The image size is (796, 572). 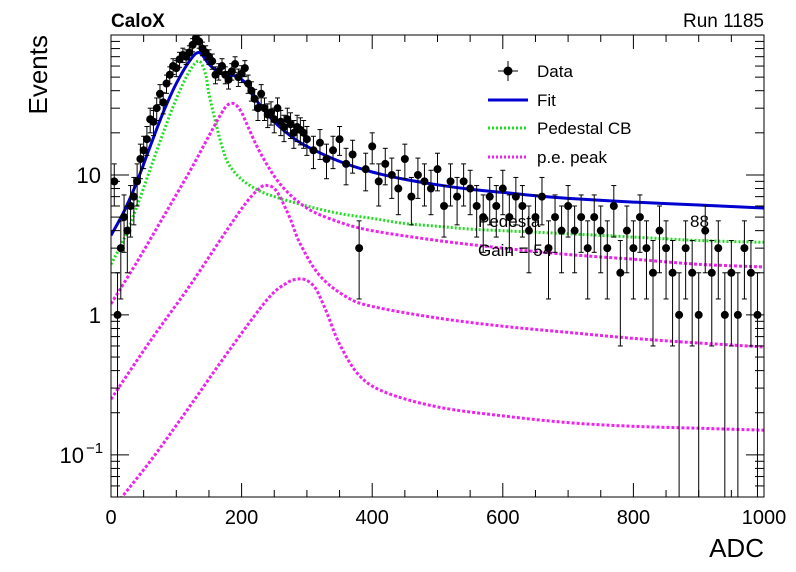 I want to click on x-tick-label: 200, so click(x=241, y=518).